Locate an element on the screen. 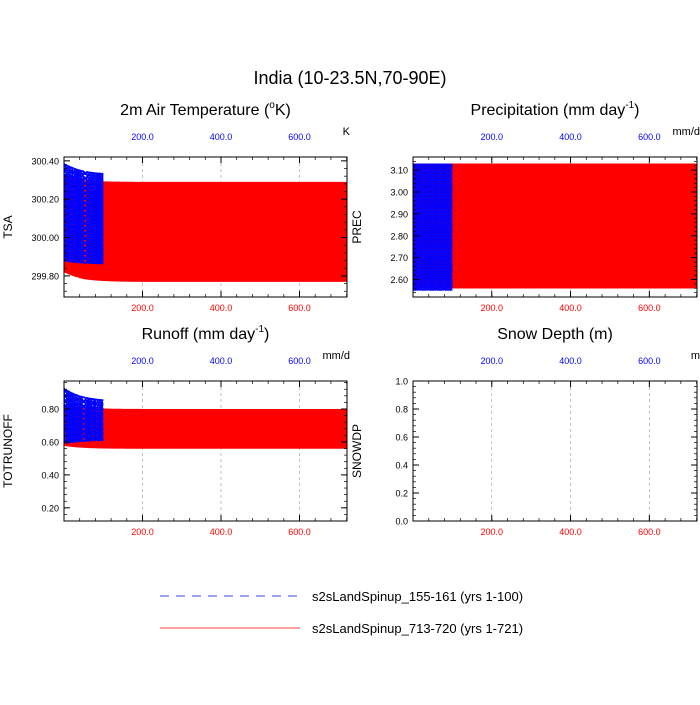  y-tick-label: 1.0 is located at coordinates (401, 382).